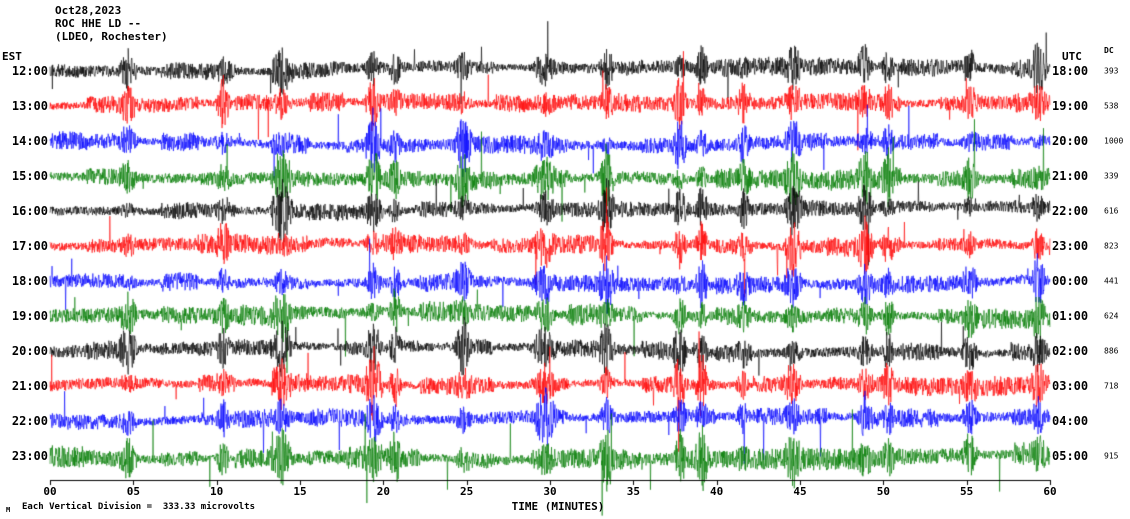 The image size is (1130, 519). What do you see at coordinates (1070, 141) in the screenshot?
I see `utc-hour-label: 20:00` at bounding box center [1070, 141].